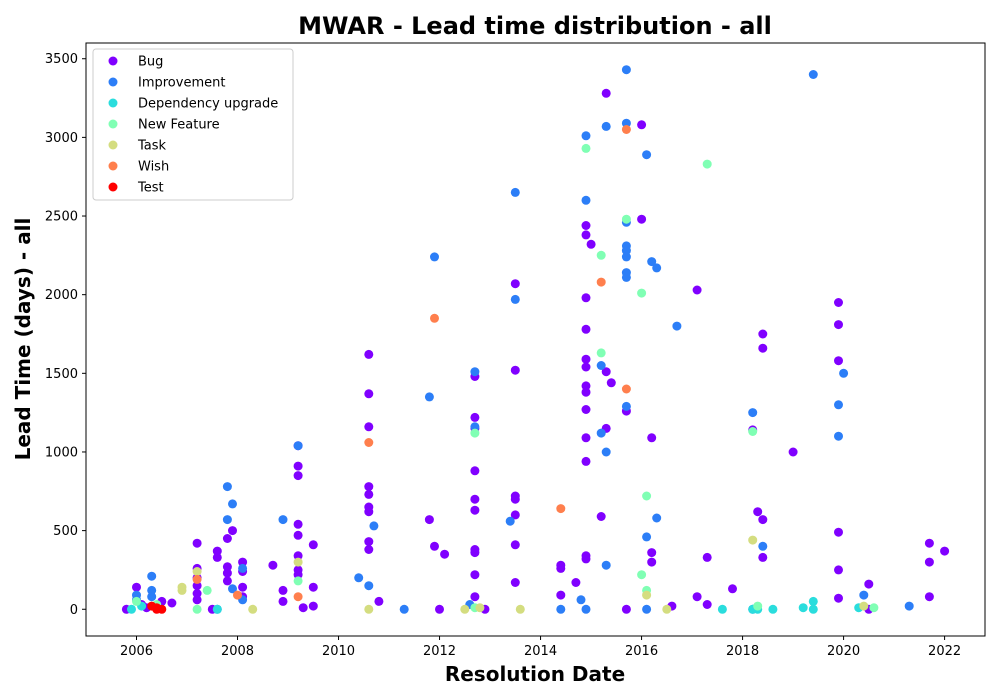 The image size is (1000, 700). What do you see at coordinates (843, 651) in the screenshot?
I see `x-tick-label: 2020` at bounding box center [843, 651].